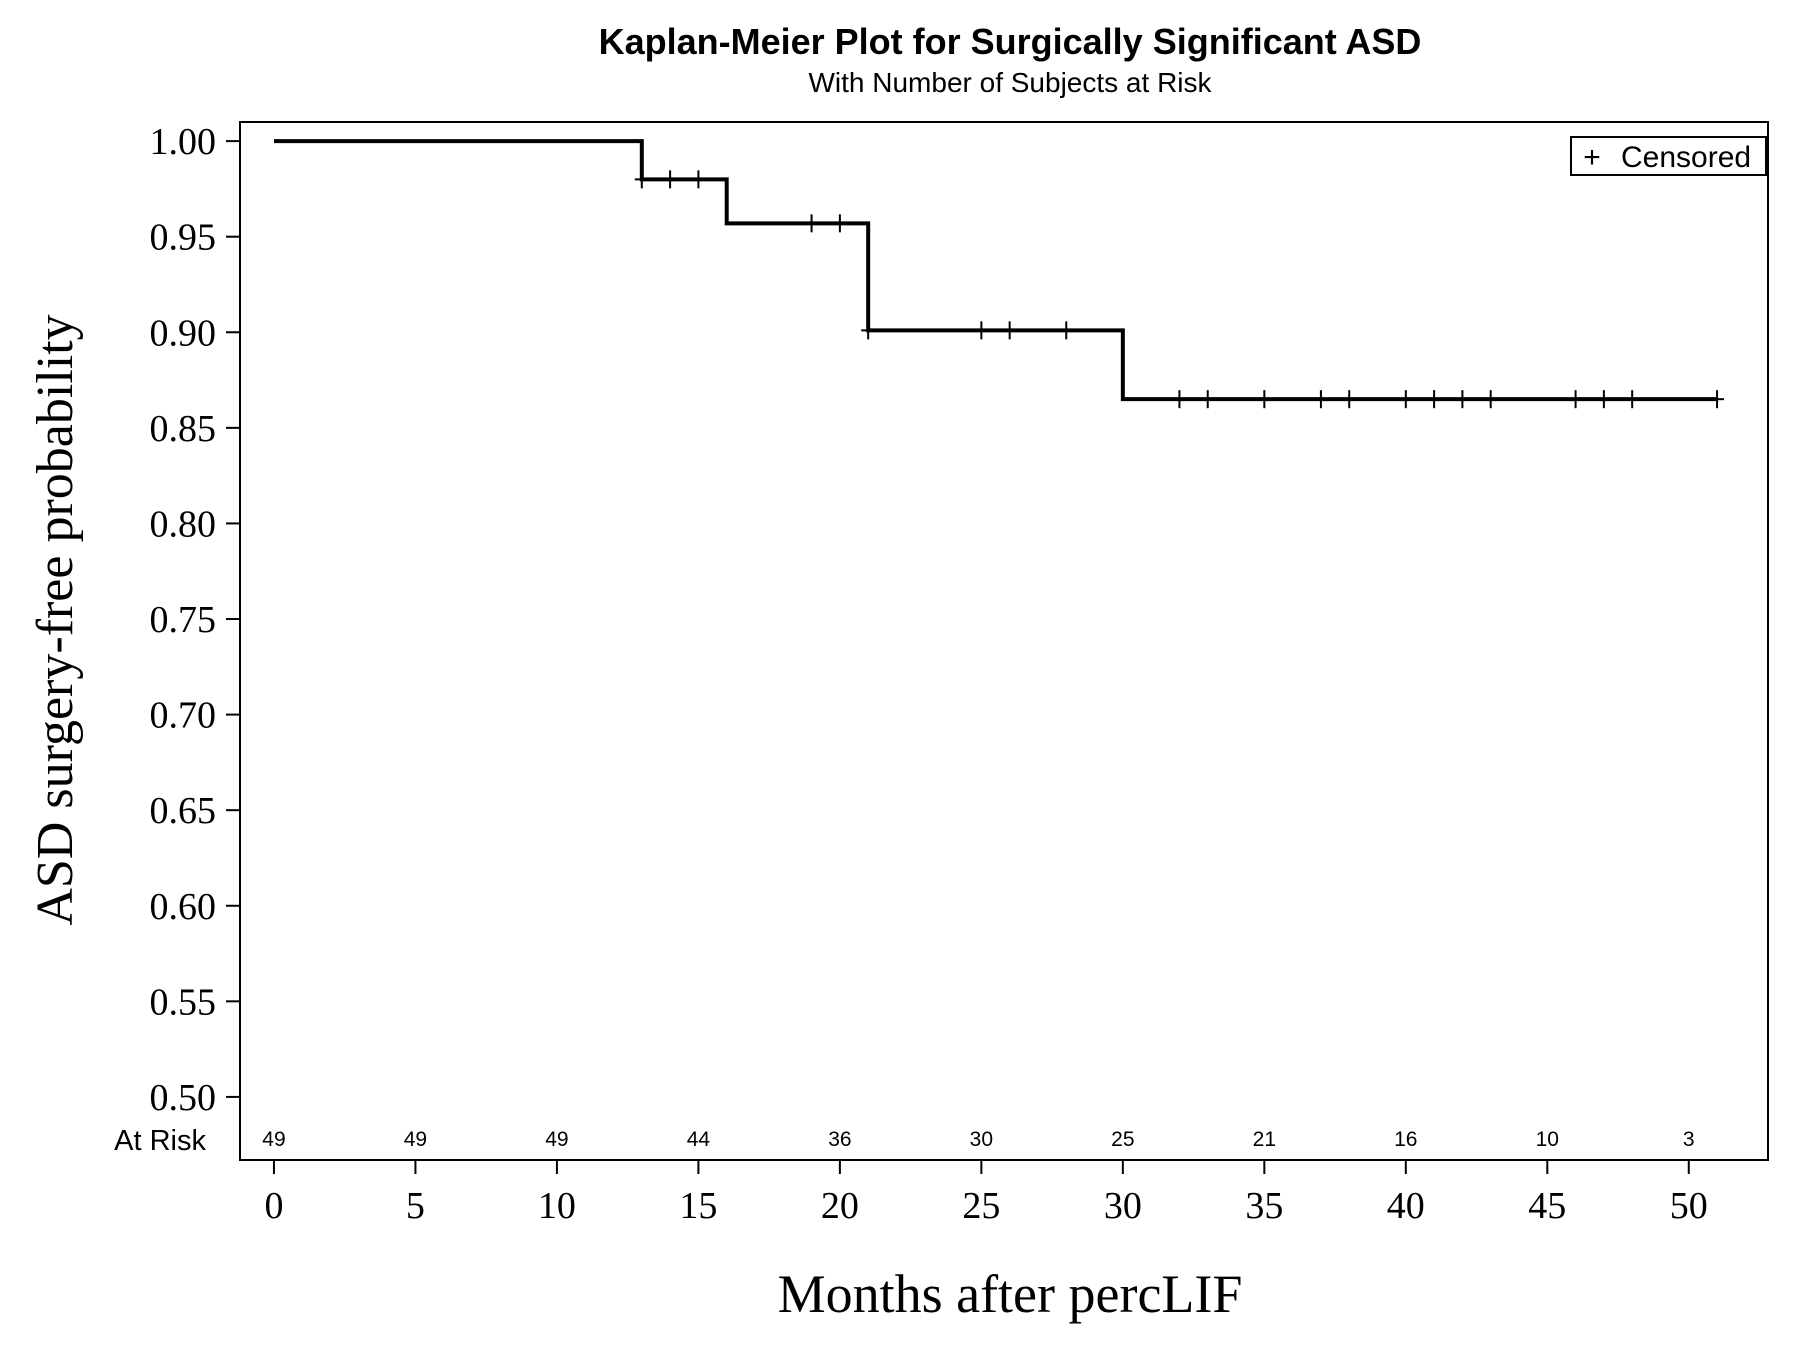 This screenshot has height=1348, width=1800. What do you see at coordinates (273, 1206) in the screenshot?
I see `x-tick-label: 0` at bounding box center [273, 1206].